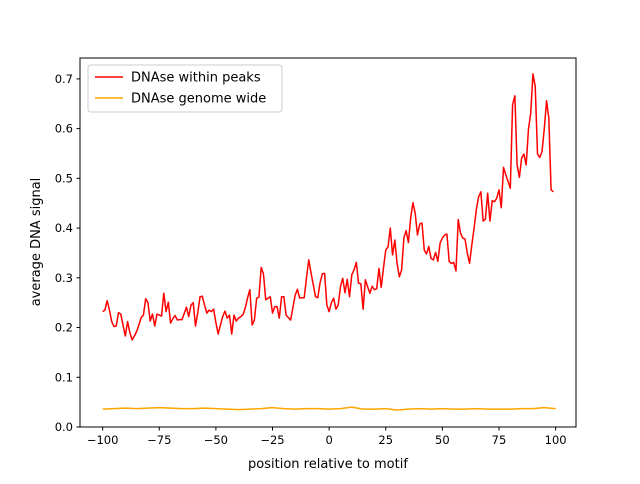  Describe the element at coordinates (64, 178) in the screenshot. I see `y-tick-label: 0.5` at that location.